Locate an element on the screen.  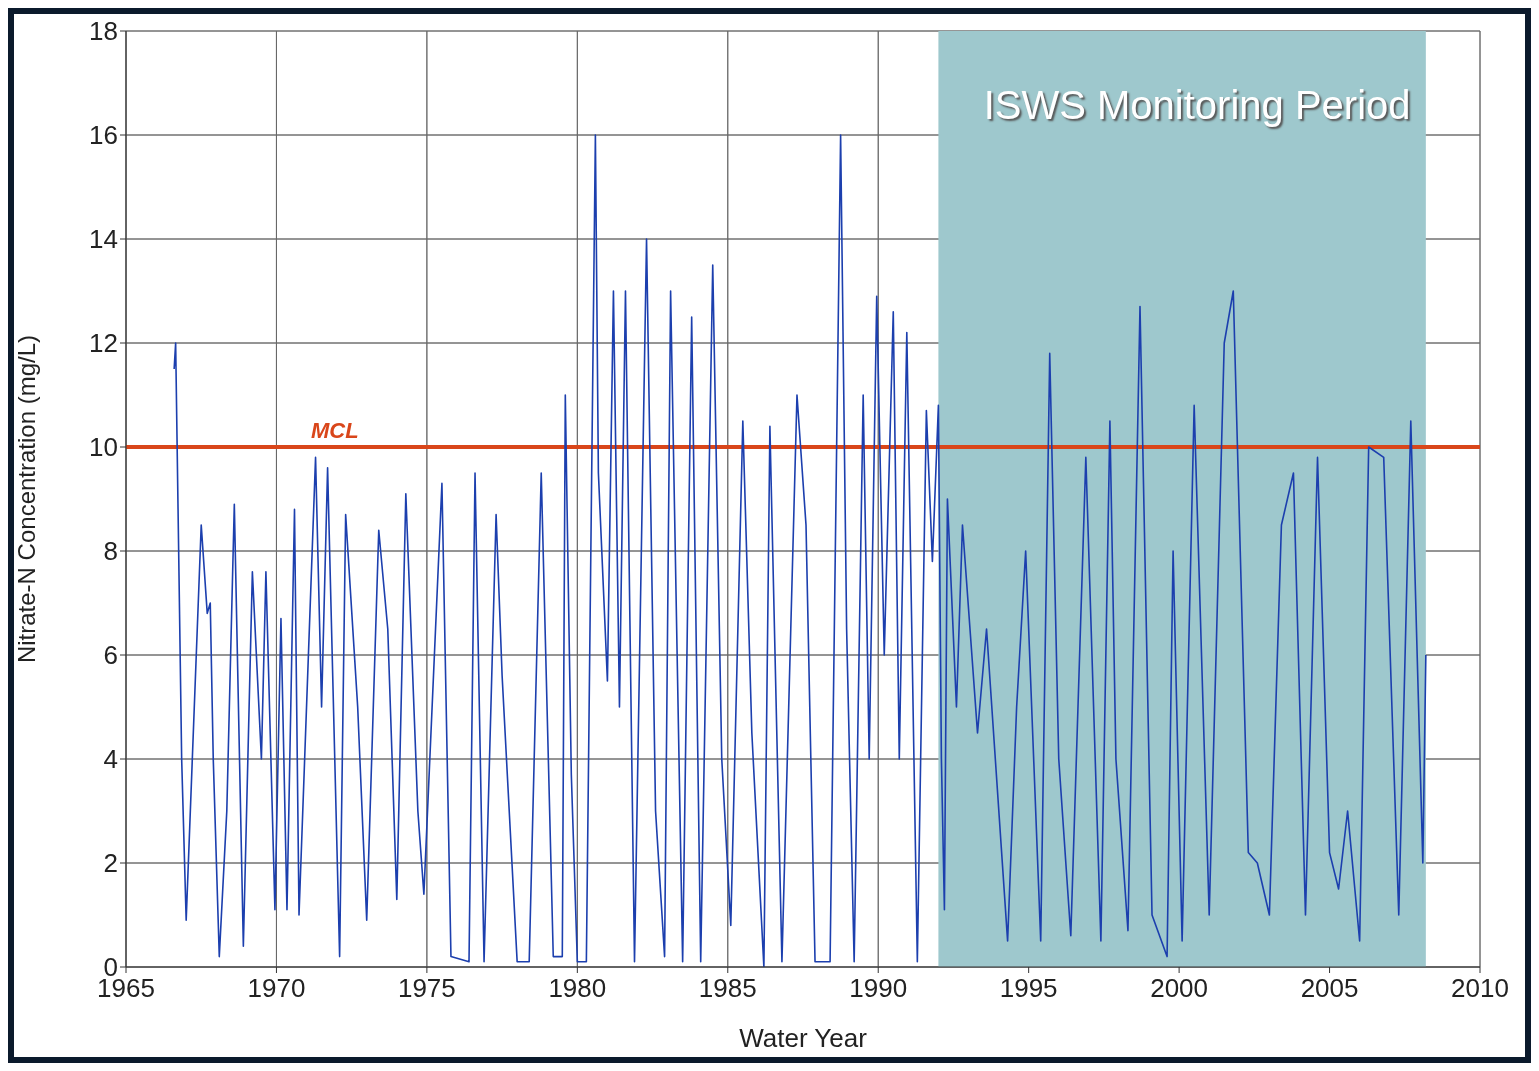
y-tick-label: 10 is located at coordinates (103, 447).